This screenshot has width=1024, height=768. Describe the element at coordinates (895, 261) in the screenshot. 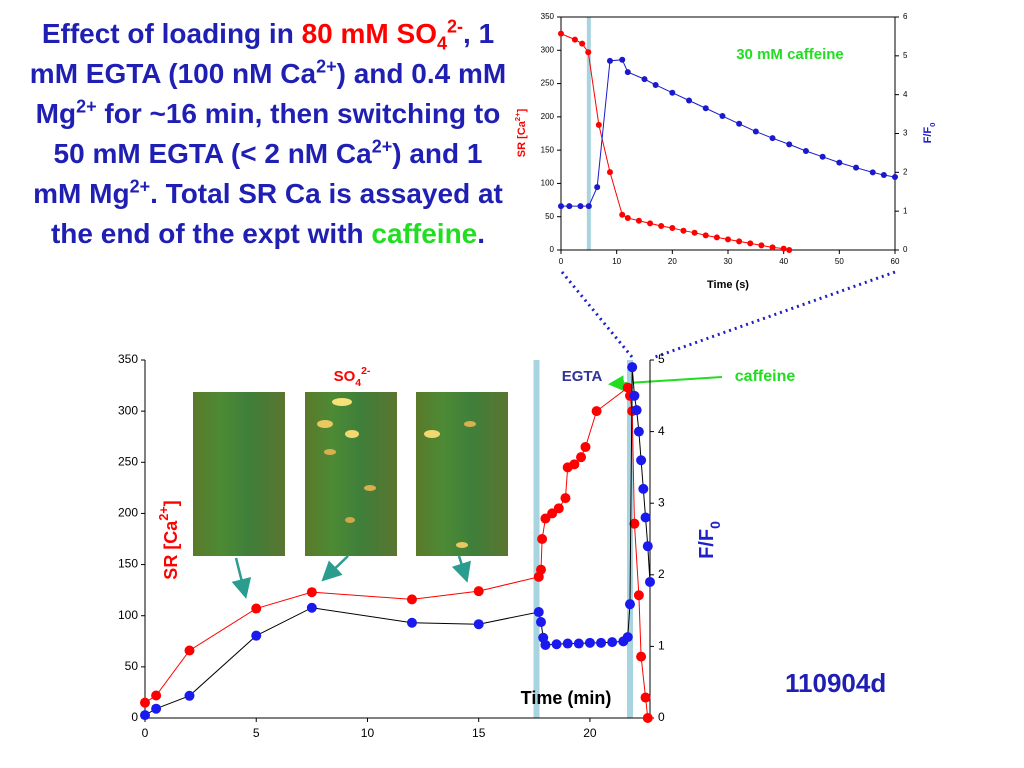

I see `x-tick-label: 60` at that location.